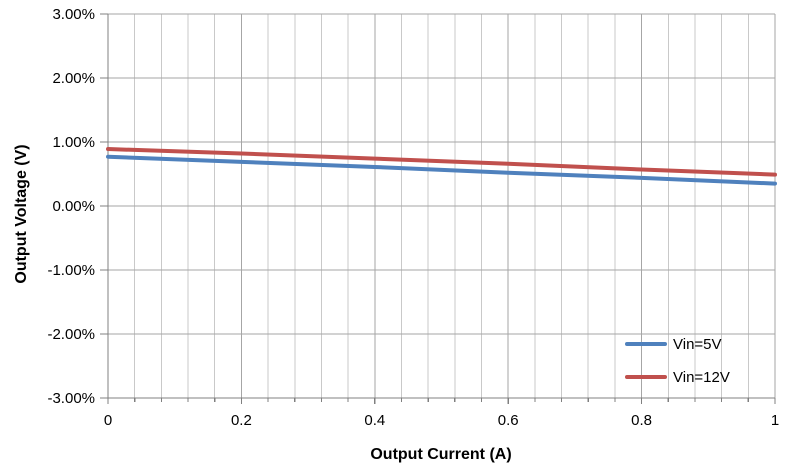  Describe the element at coordinates (71, 270) in the screenshot. I see `y-tick-label: -1.00%` at that location.